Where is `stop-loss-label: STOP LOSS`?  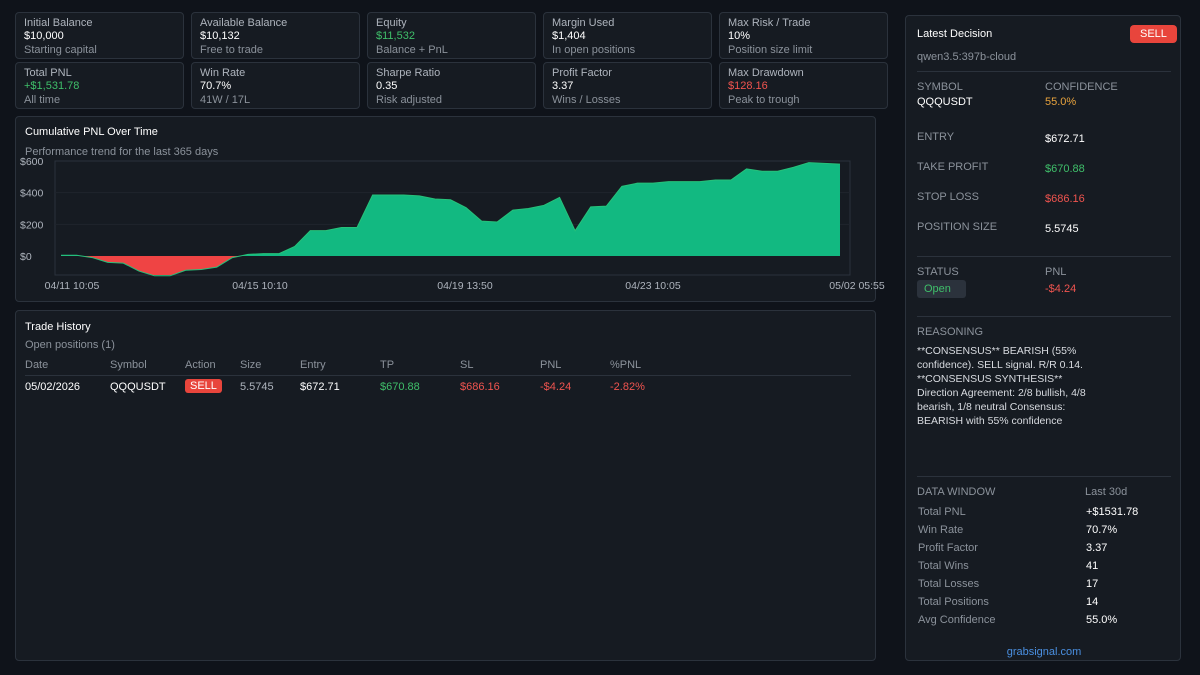 stop-loss-label: STOP LOSS is located at coordinates (948, 197).